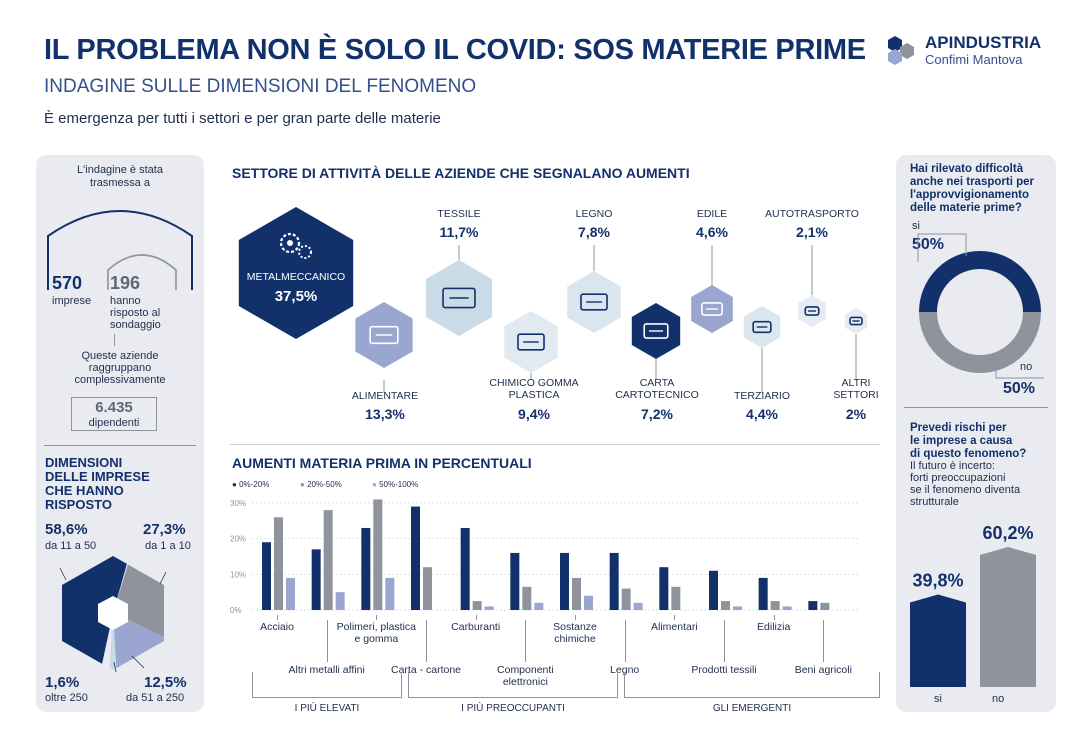  I want to click on responded-label-1: hanno, so click(125, 301).